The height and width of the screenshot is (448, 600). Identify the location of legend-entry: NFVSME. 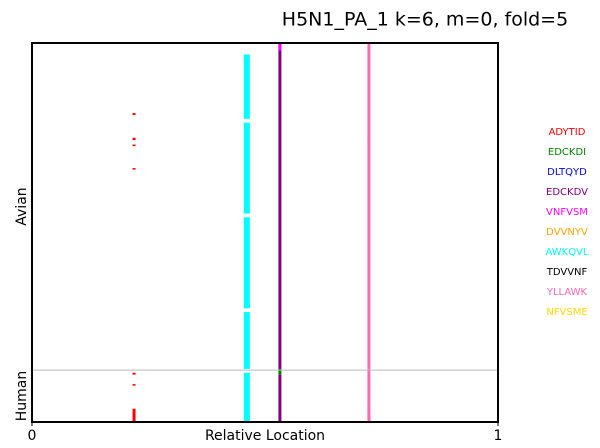
(566, 312).